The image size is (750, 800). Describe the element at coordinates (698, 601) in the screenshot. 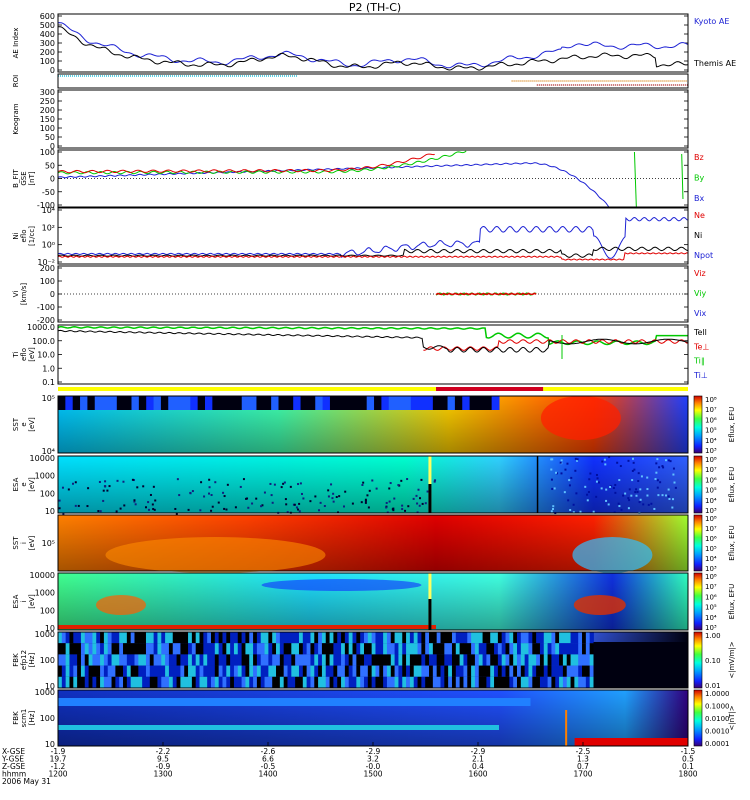

I see `colorbar` at that location.